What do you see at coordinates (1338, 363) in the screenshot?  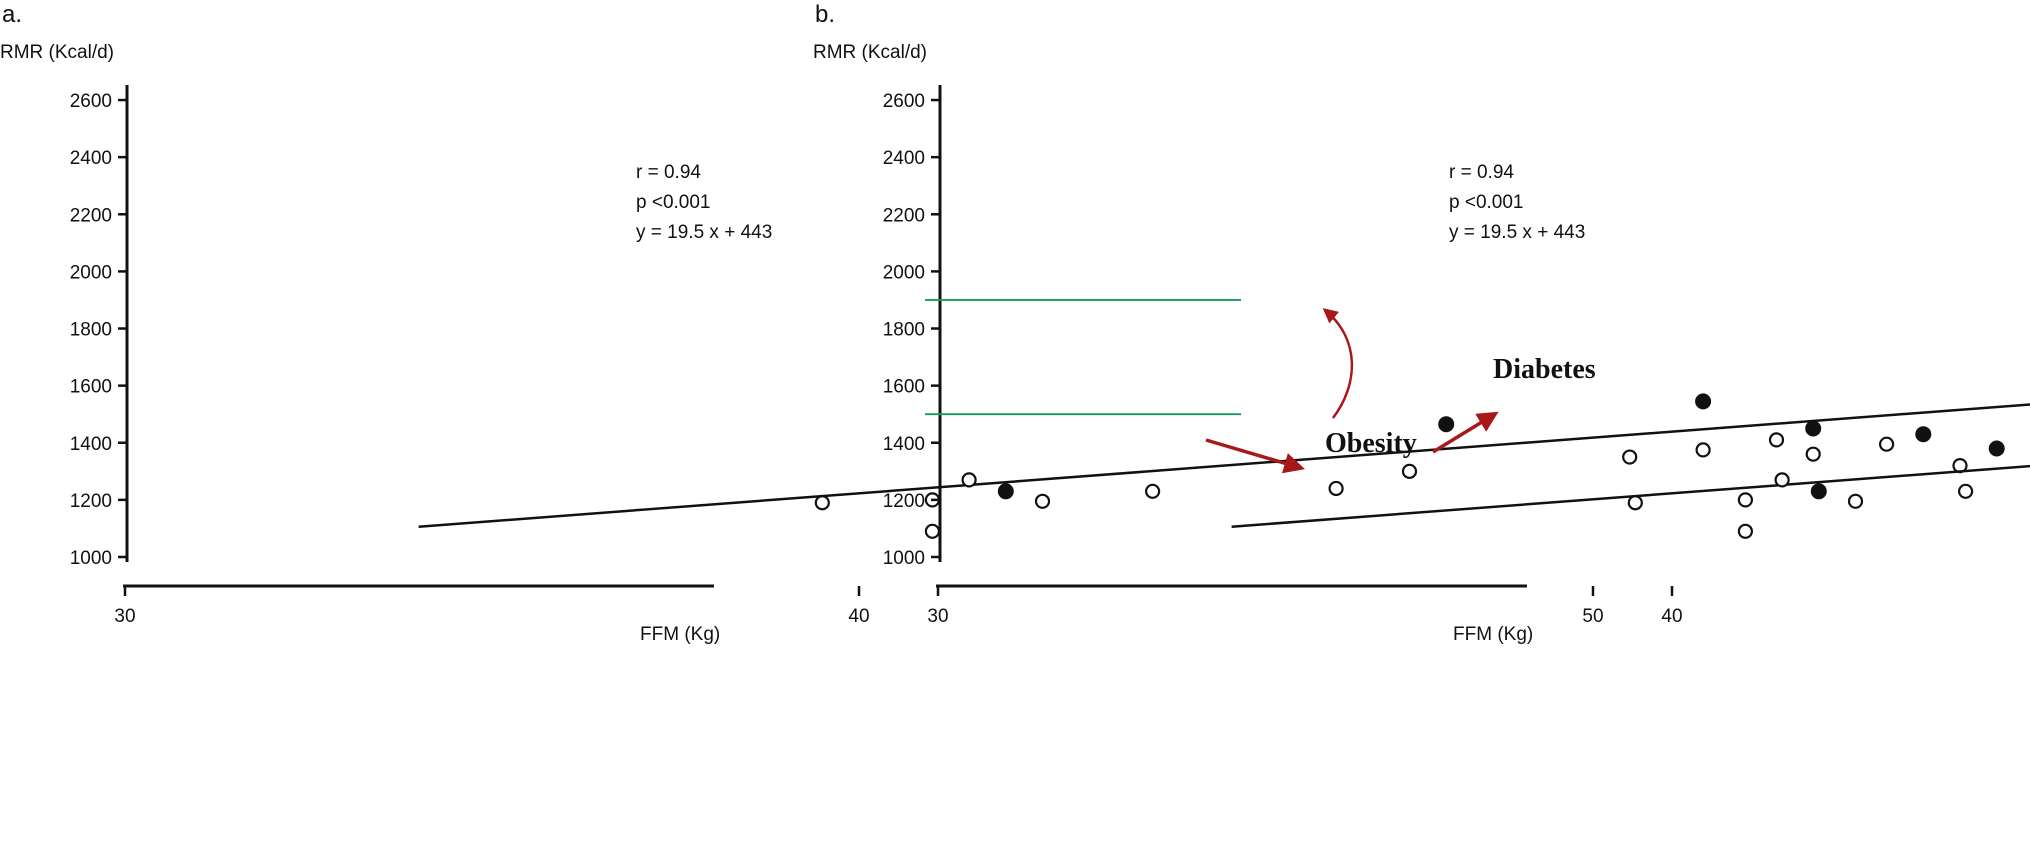 I see `curved-arrow-up` at bounding box center [1338, 363].